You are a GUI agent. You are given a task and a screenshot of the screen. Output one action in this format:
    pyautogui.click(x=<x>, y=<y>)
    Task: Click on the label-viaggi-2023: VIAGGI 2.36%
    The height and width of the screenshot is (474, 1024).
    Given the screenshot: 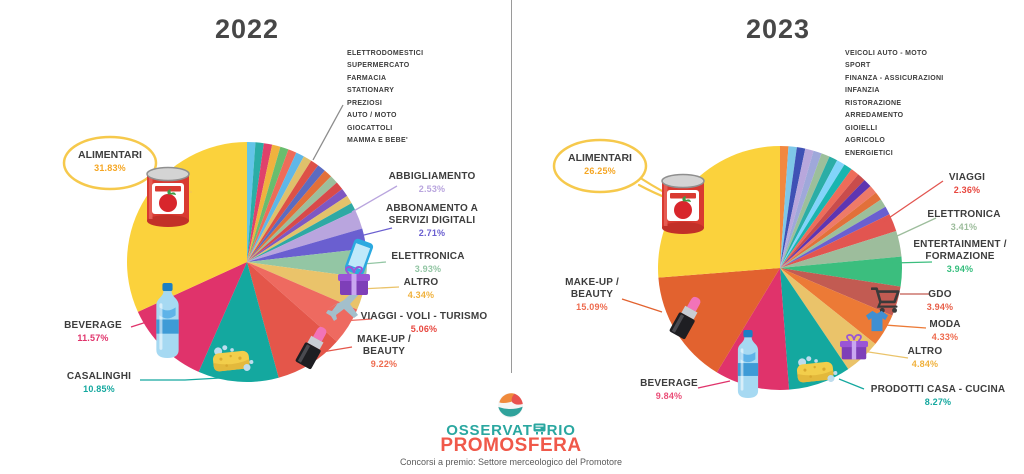 What is the action you would take?
    pyautogui.click(x=967, y=184)
    